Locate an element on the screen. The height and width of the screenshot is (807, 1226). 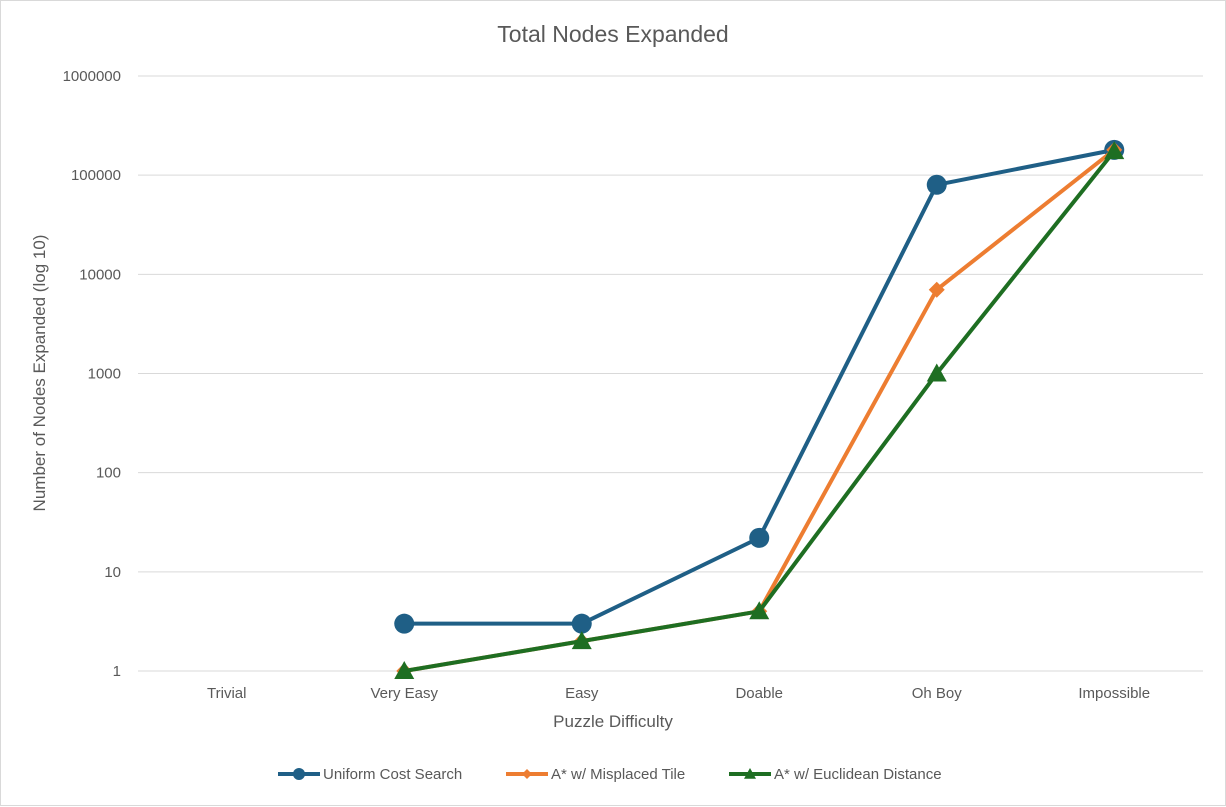
legend-item: Uniform Cost Search is located at coordinates (370, 774).